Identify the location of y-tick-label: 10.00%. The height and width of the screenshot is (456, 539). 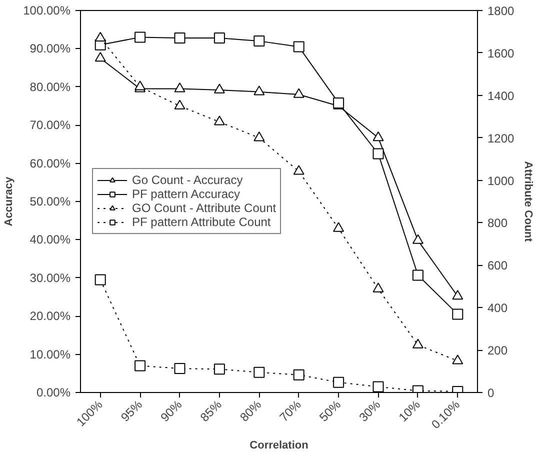
(50, 354).